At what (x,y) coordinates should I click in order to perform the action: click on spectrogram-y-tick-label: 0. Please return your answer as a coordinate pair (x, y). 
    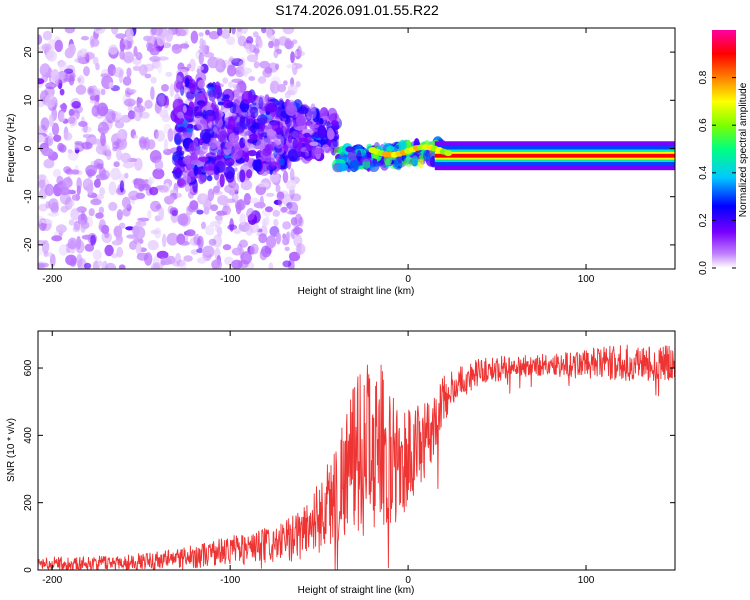
    Looking at the image, I should click on (28, 148).